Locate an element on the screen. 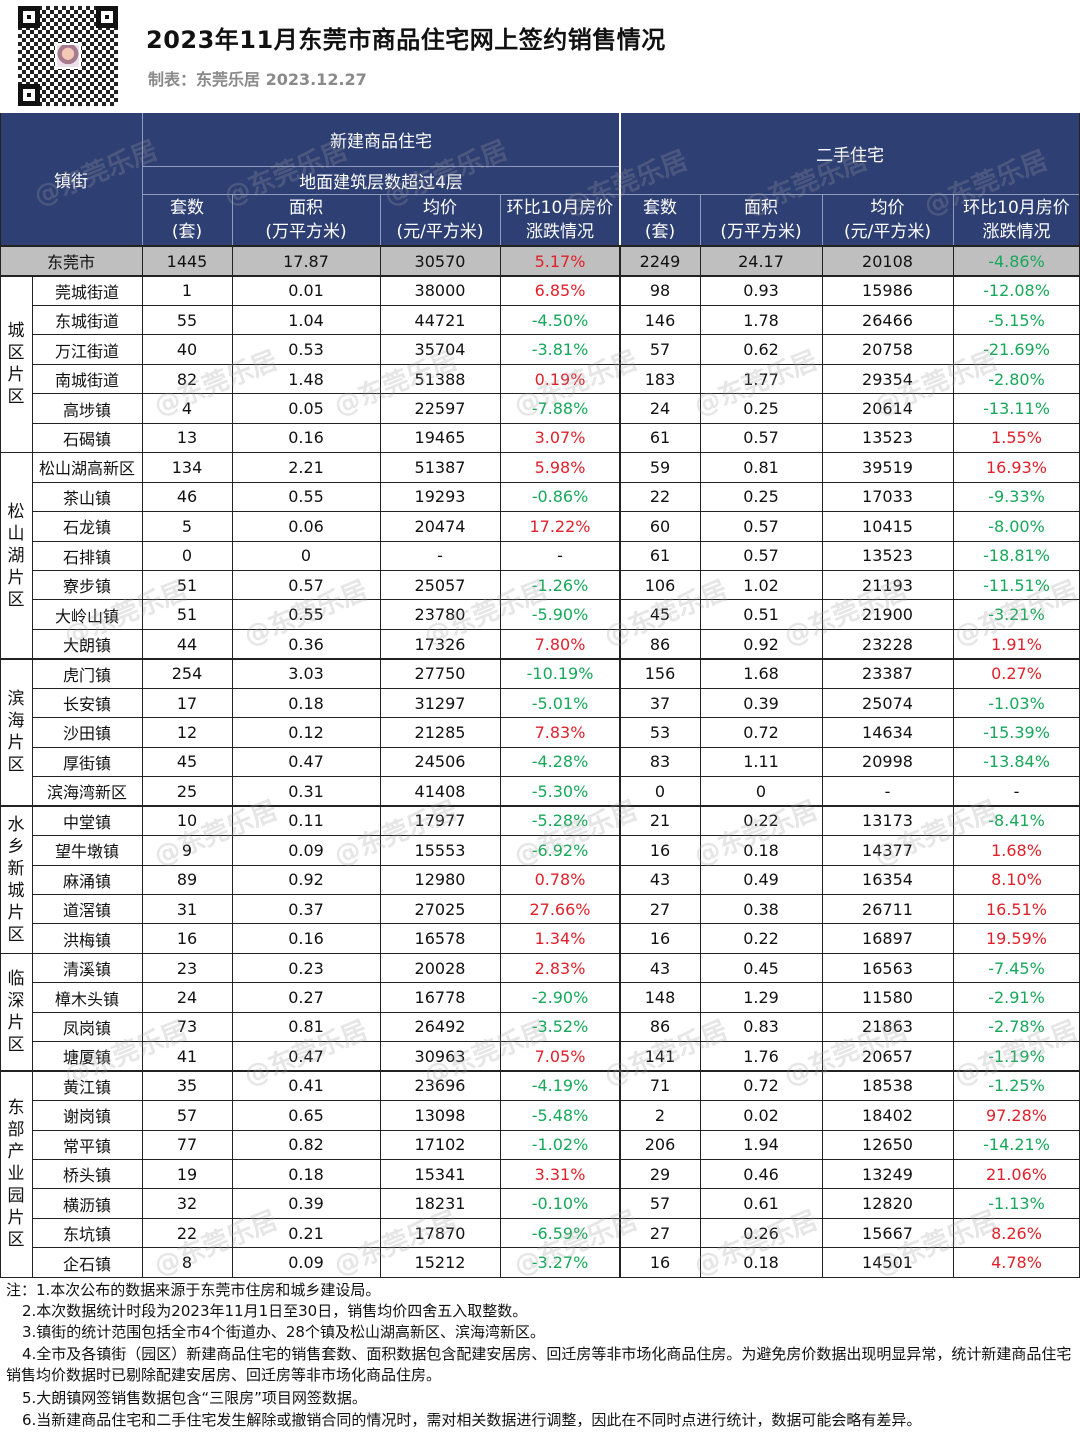 Image resolution: width=1080 pixels, height=1442 pixels. table-cell: 29354 is located at coordinates (887, 379).